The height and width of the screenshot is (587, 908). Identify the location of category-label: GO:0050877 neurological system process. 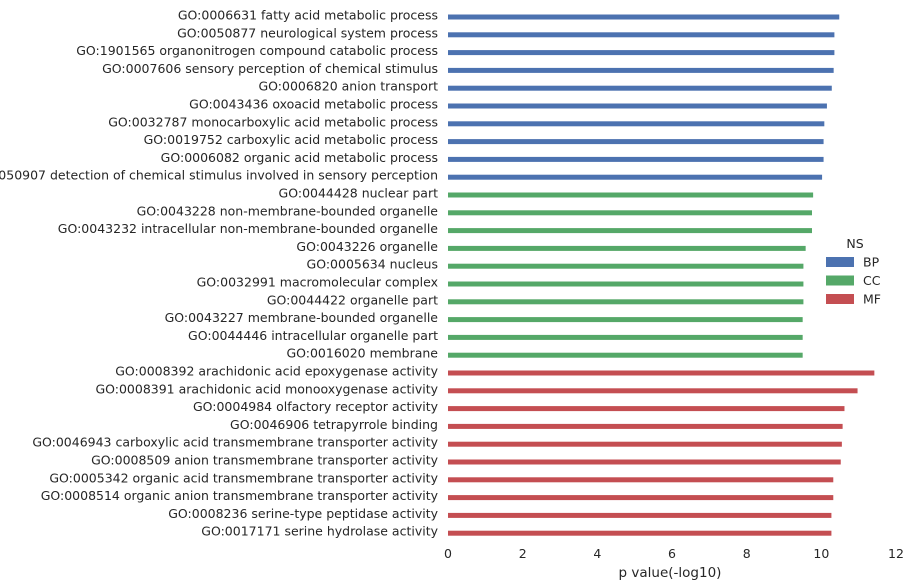
(307, 32).